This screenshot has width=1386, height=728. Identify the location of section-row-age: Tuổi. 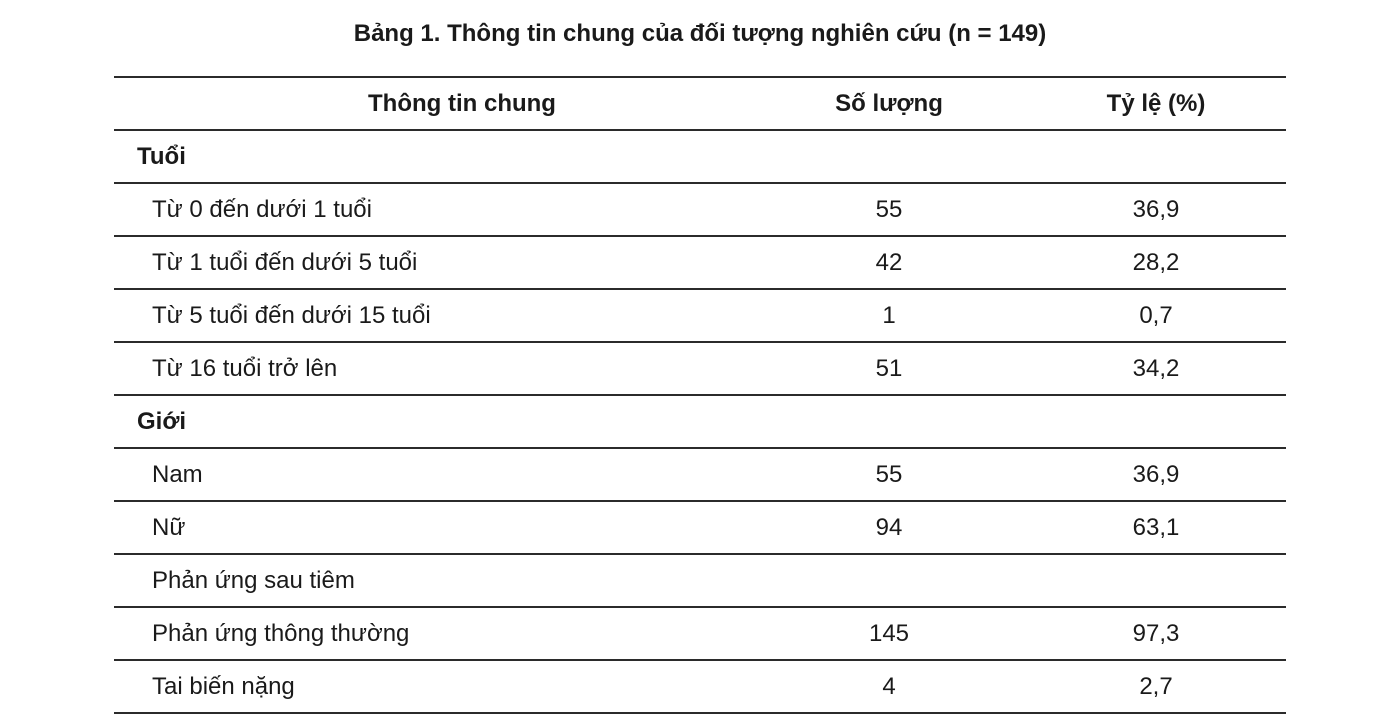
(700, 157).